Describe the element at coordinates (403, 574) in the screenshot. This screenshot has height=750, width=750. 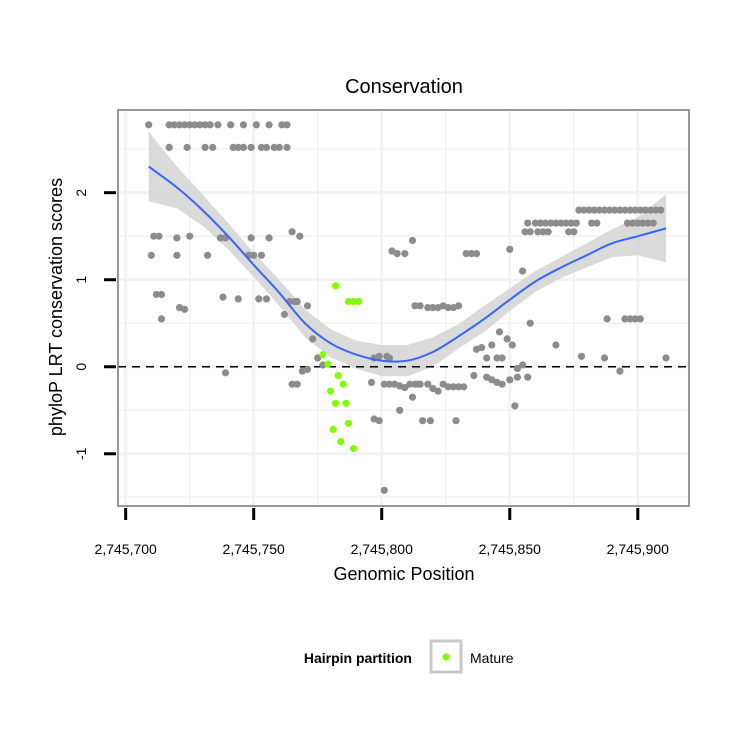
I see `x-axis-label: Genomic Position` at that location.